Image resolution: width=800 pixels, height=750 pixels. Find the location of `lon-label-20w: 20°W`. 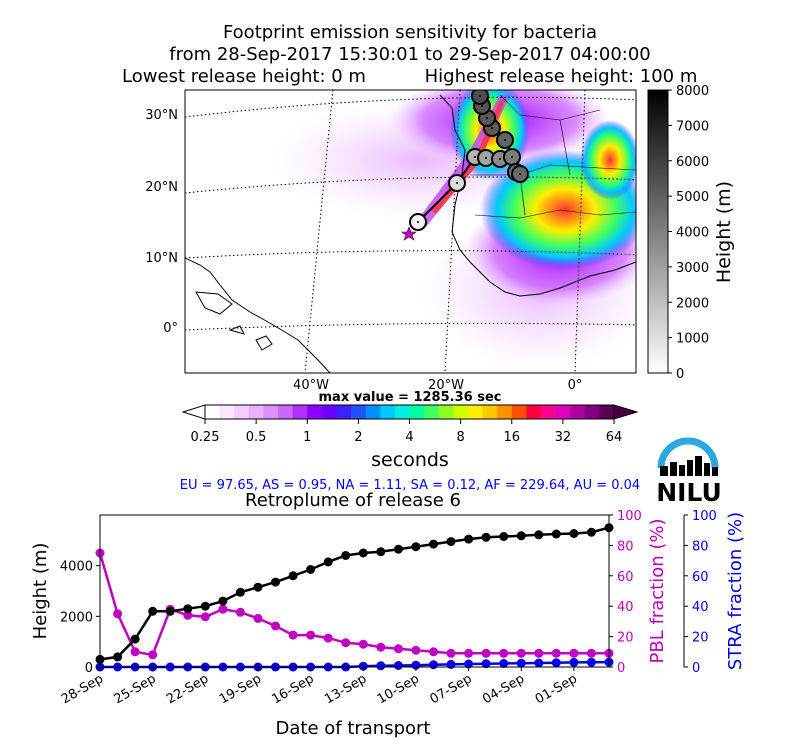

lon-label-20w: 20°W is located at coordinates (446, 385).